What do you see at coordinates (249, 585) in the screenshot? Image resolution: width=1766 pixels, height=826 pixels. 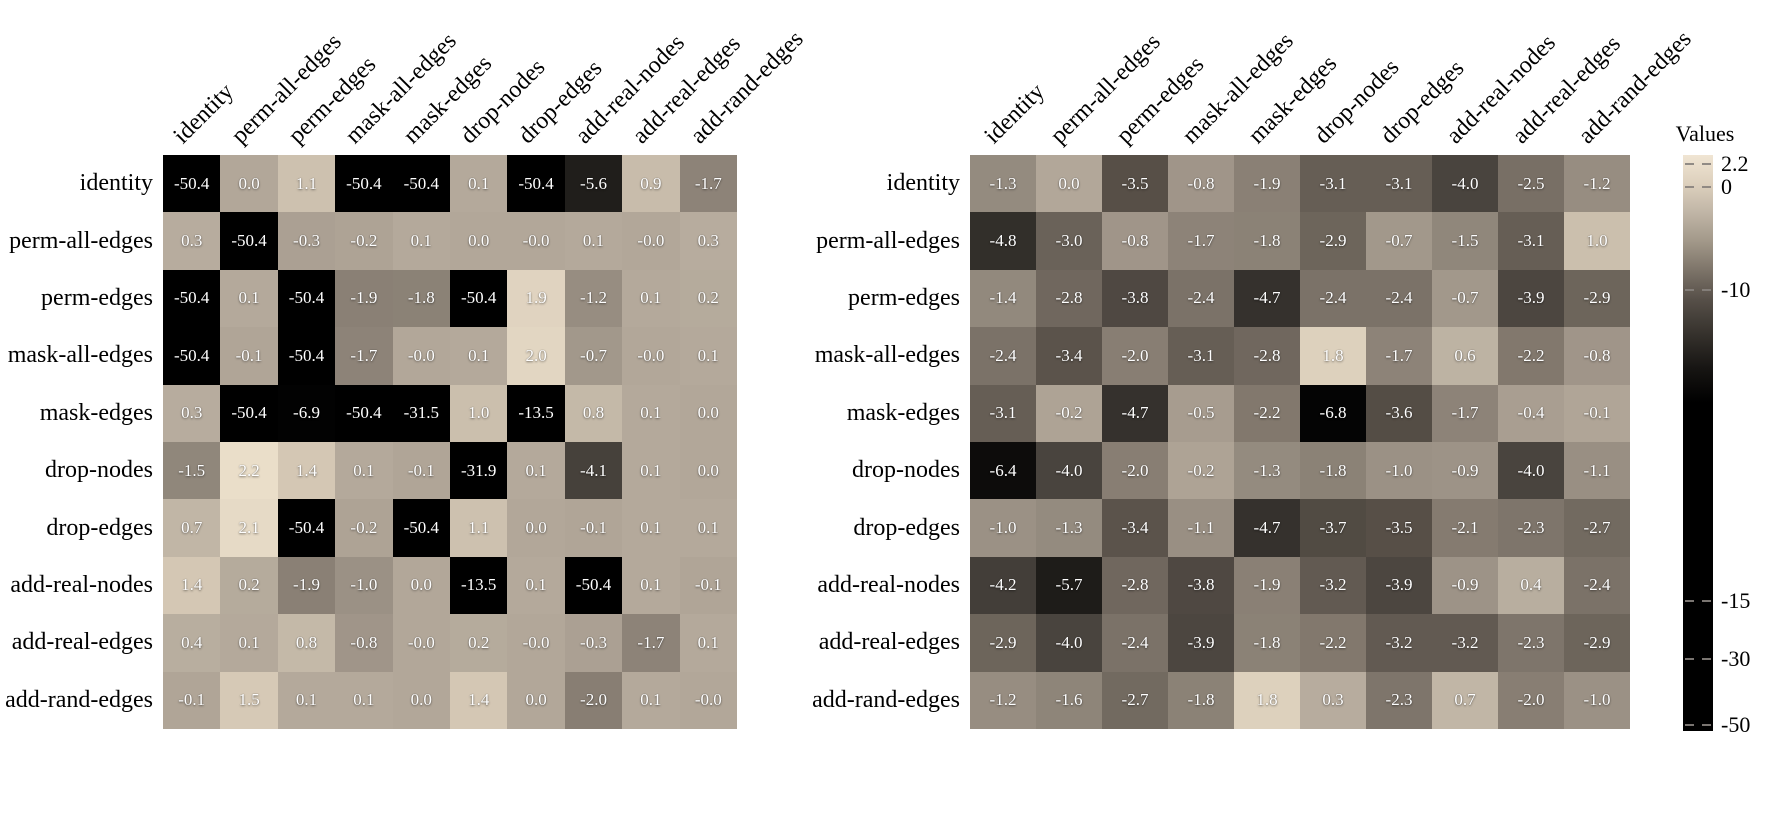 I see `heatmap-cell: 0.2` at bounding box center [249, 585].